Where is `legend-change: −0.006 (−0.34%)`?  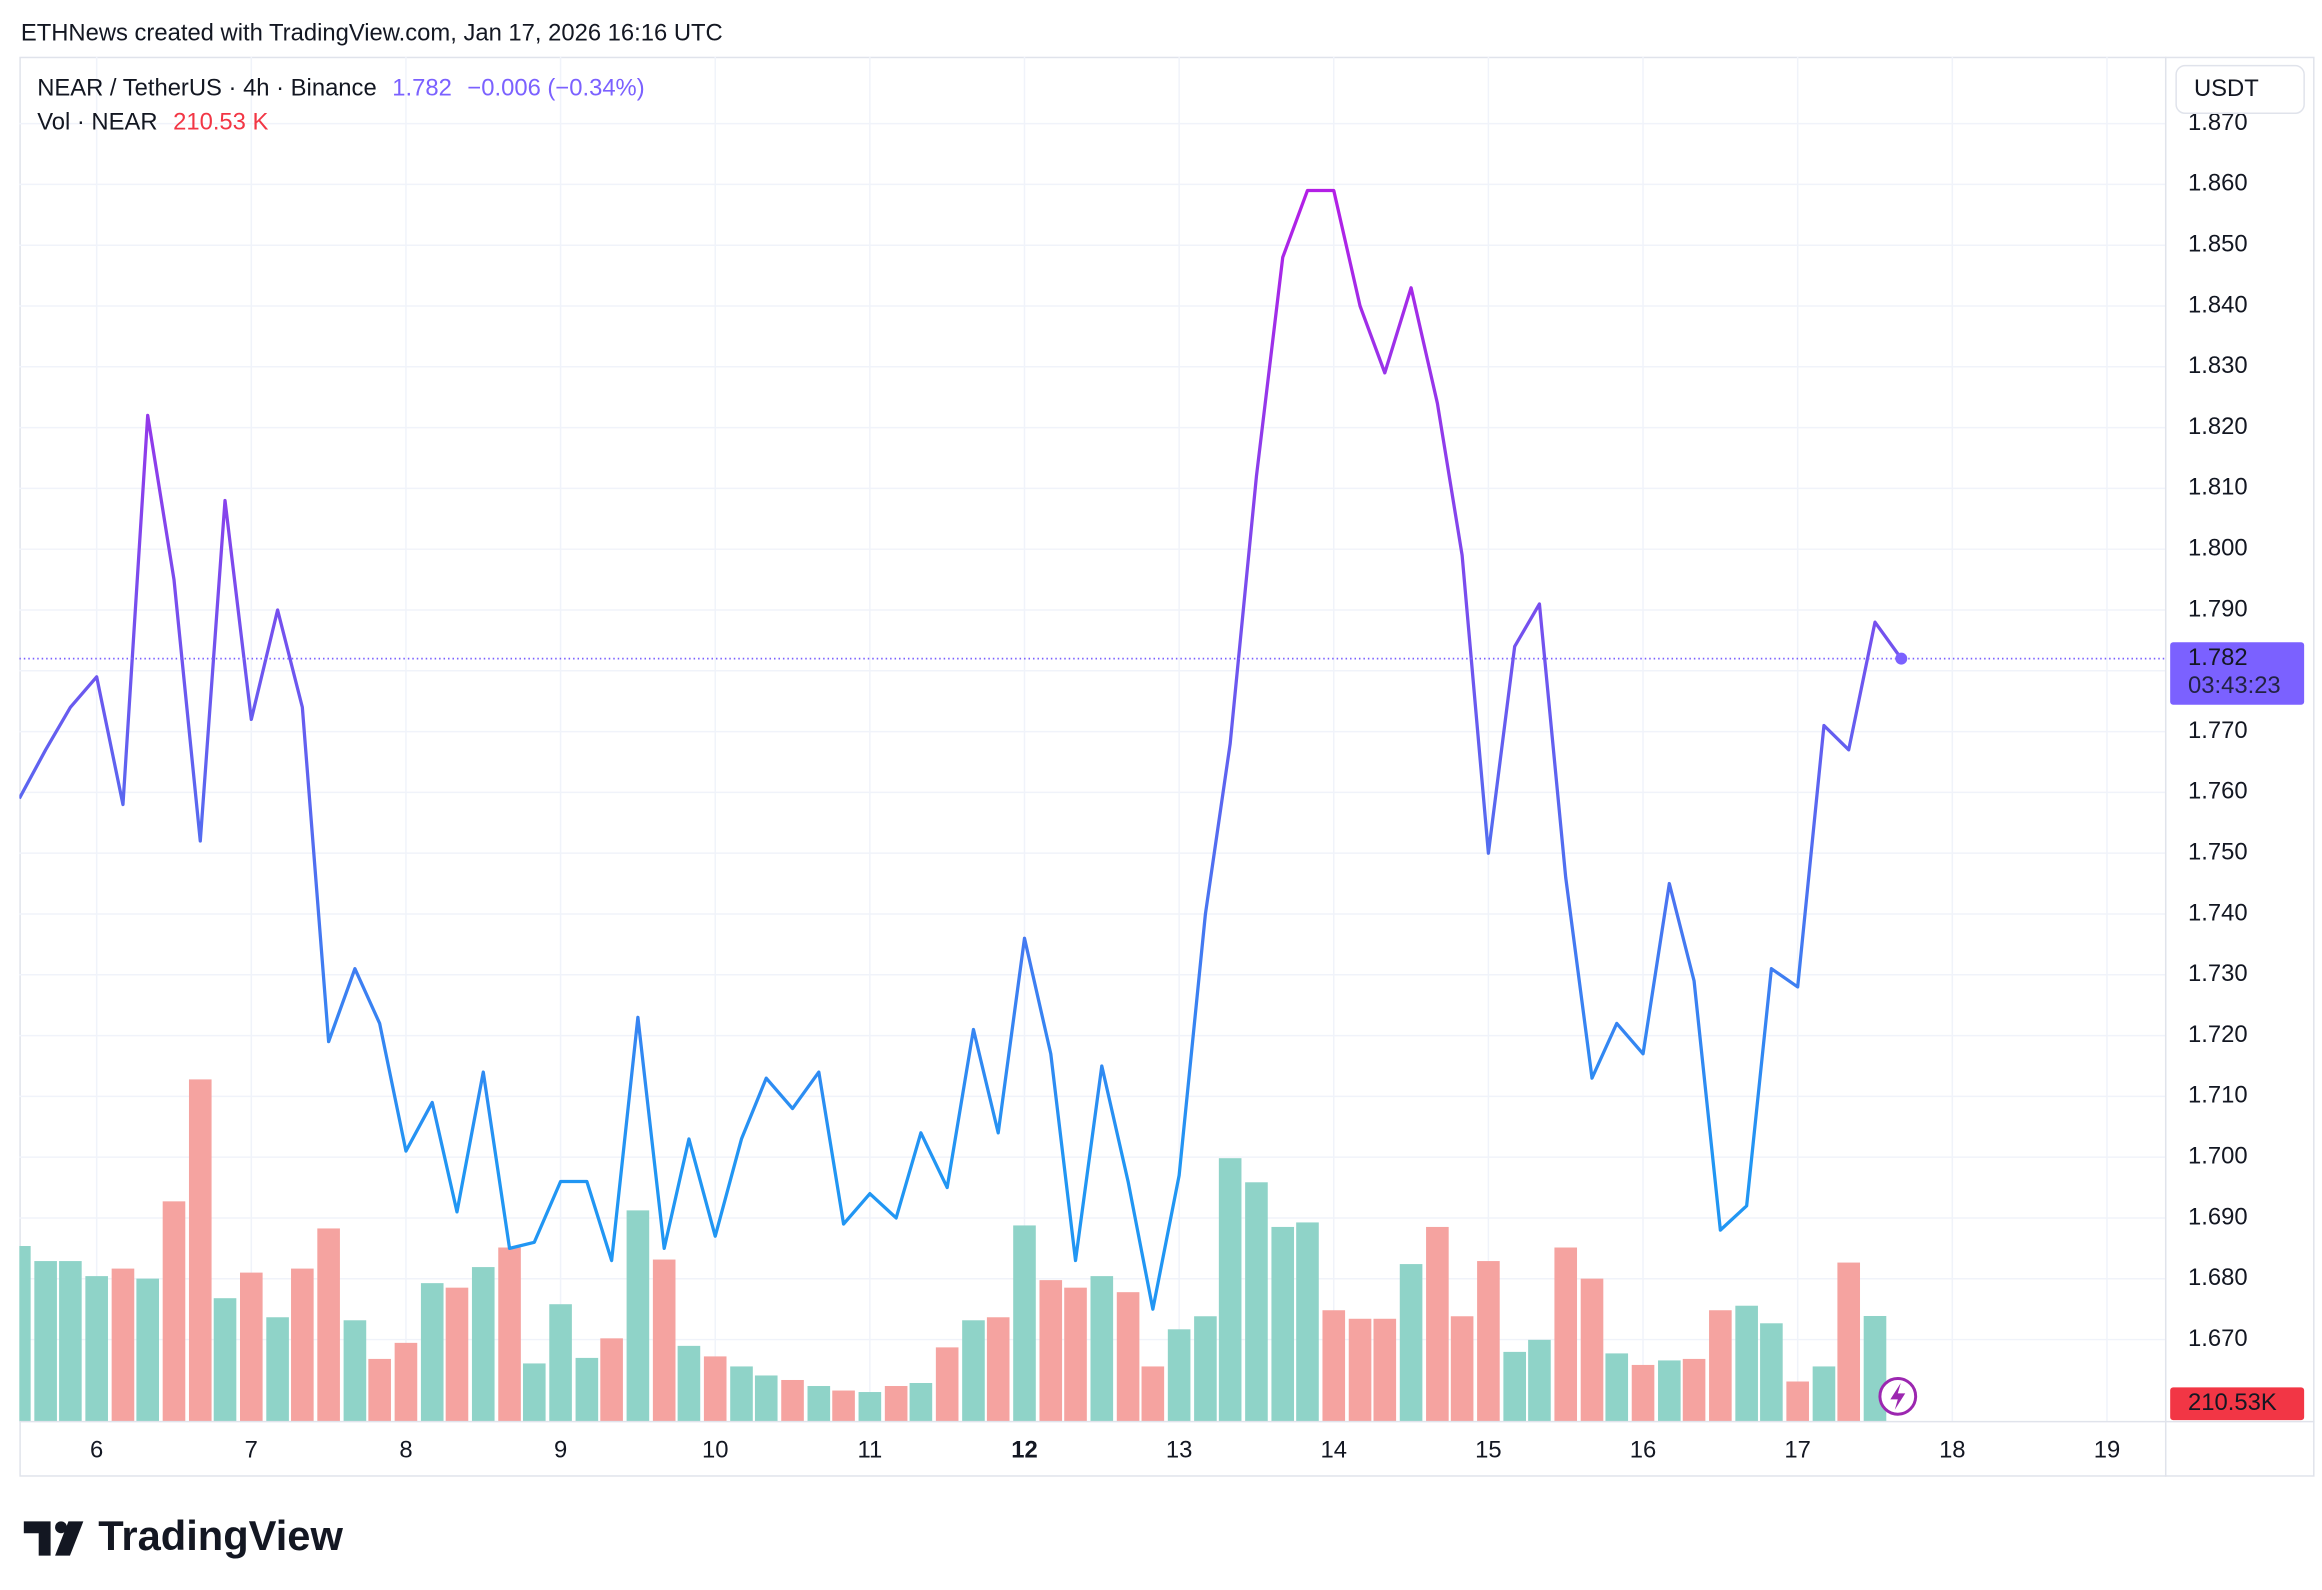
legend-change: −0.006 (−0.34%) is located at coordinates (555, 88).